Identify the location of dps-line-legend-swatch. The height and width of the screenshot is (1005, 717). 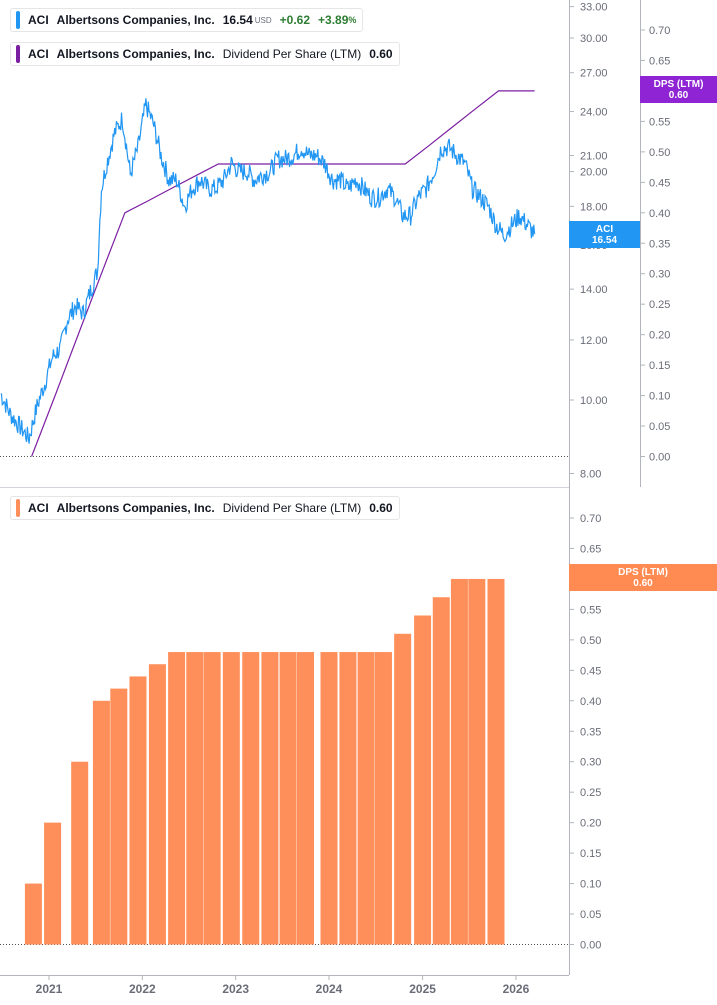
(18, 54).